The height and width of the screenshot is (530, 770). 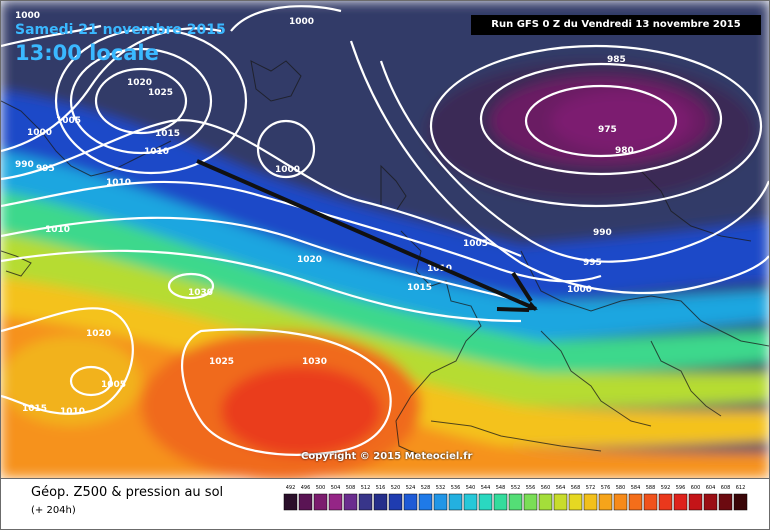 What do you see at coordinates (471, 488) in the screenshot?
I see `scale-tick-label: 540` at bounding box center [471, 488].